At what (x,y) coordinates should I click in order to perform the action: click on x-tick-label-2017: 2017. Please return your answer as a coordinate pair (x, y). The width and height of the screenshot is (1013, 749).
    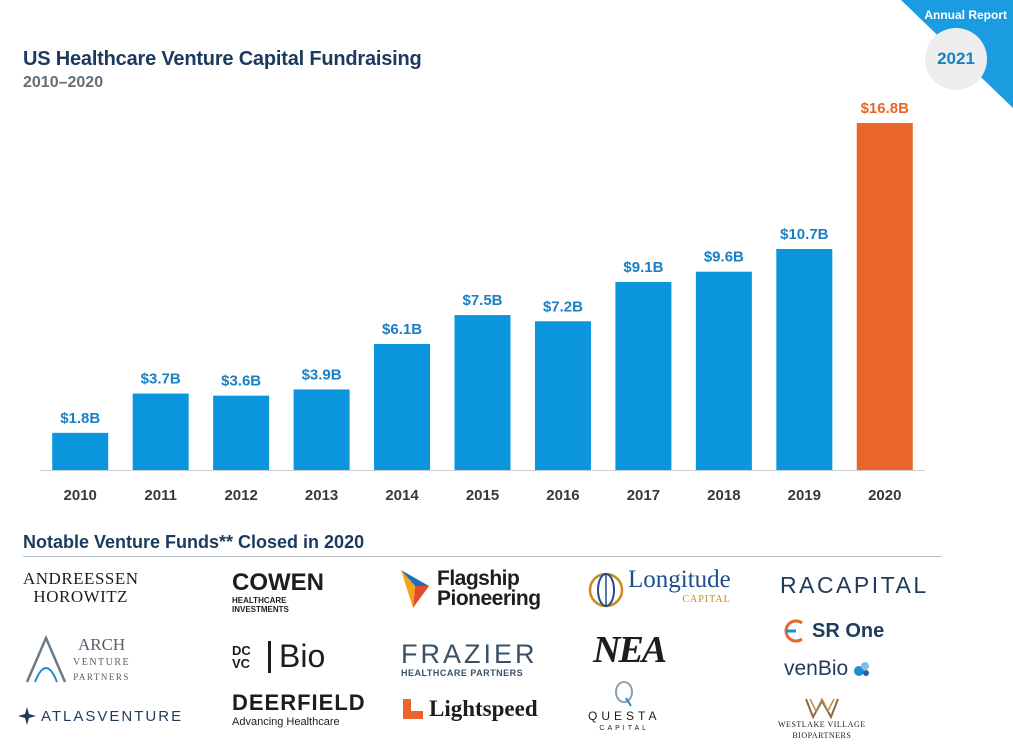
    Looking at the image, I should click on (643, 495).